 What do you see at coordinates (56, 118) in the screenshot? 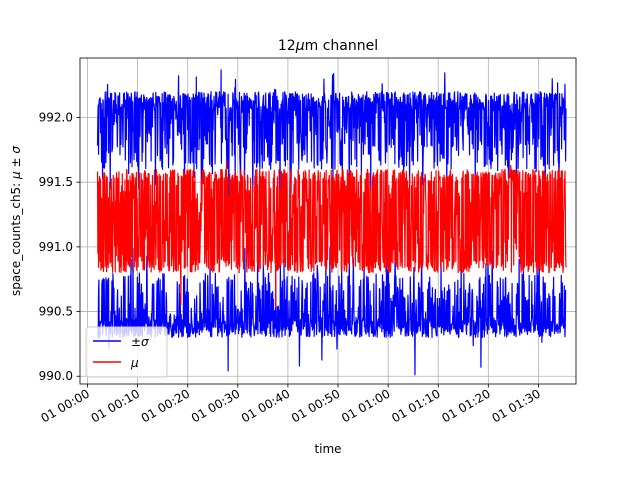
I see `y-tick-label: 992.0` at bounding box center [56, 118].